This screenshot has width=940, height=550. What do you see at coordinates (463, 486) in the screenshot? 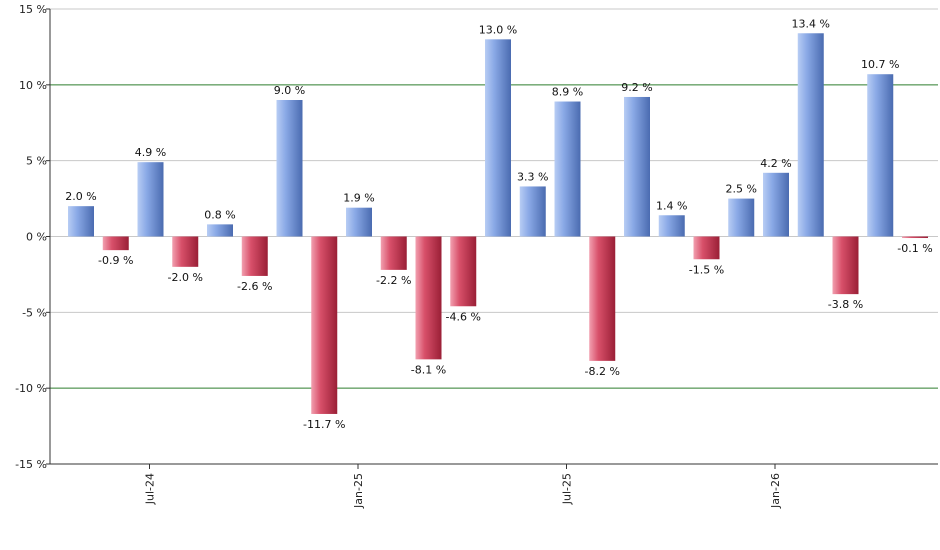
I see `x-axis-labels: Jul-24 Jan-25 Jul-25 Jan-26` at bounding box center [463, 486].